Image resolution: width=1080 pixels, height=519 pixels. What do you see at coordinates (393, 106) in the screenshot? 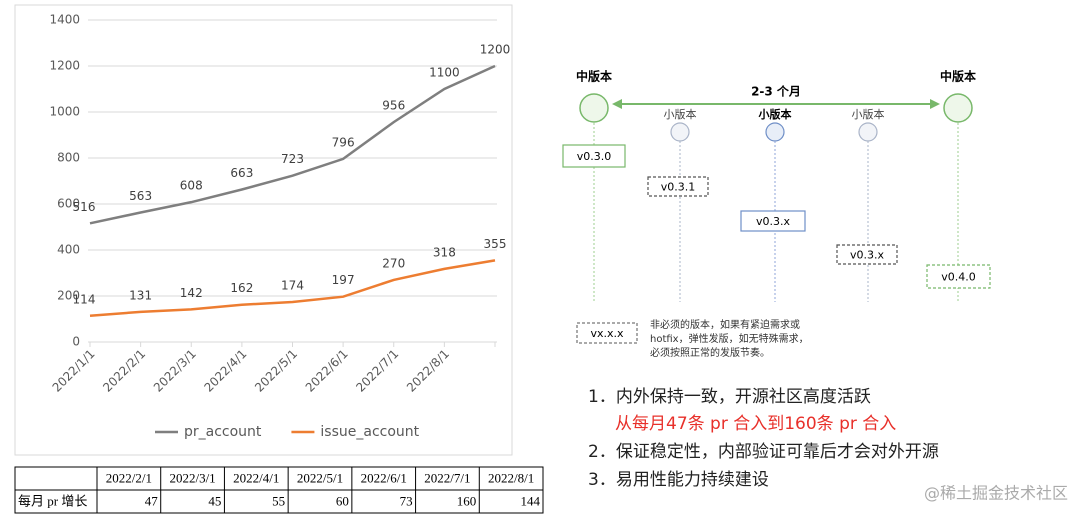
I see `data-label: 956` at bounding box center [393, 106].